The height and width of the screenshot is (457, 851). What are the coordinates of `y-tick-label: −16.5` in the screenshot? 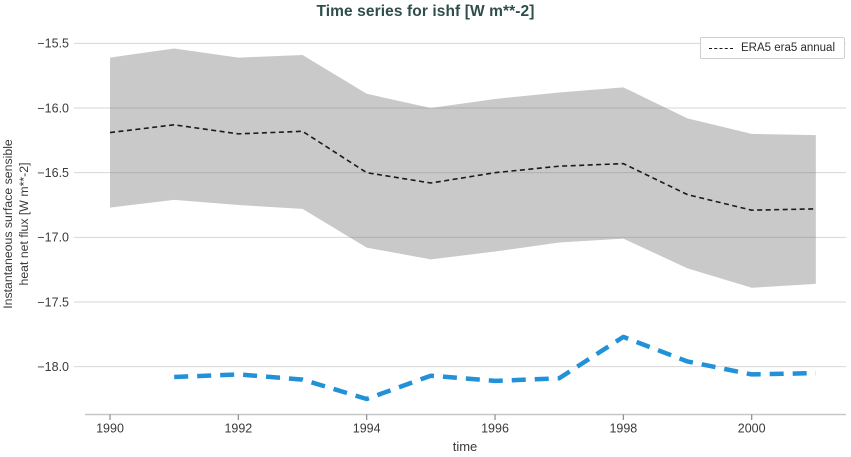 It's located at (53, 173).